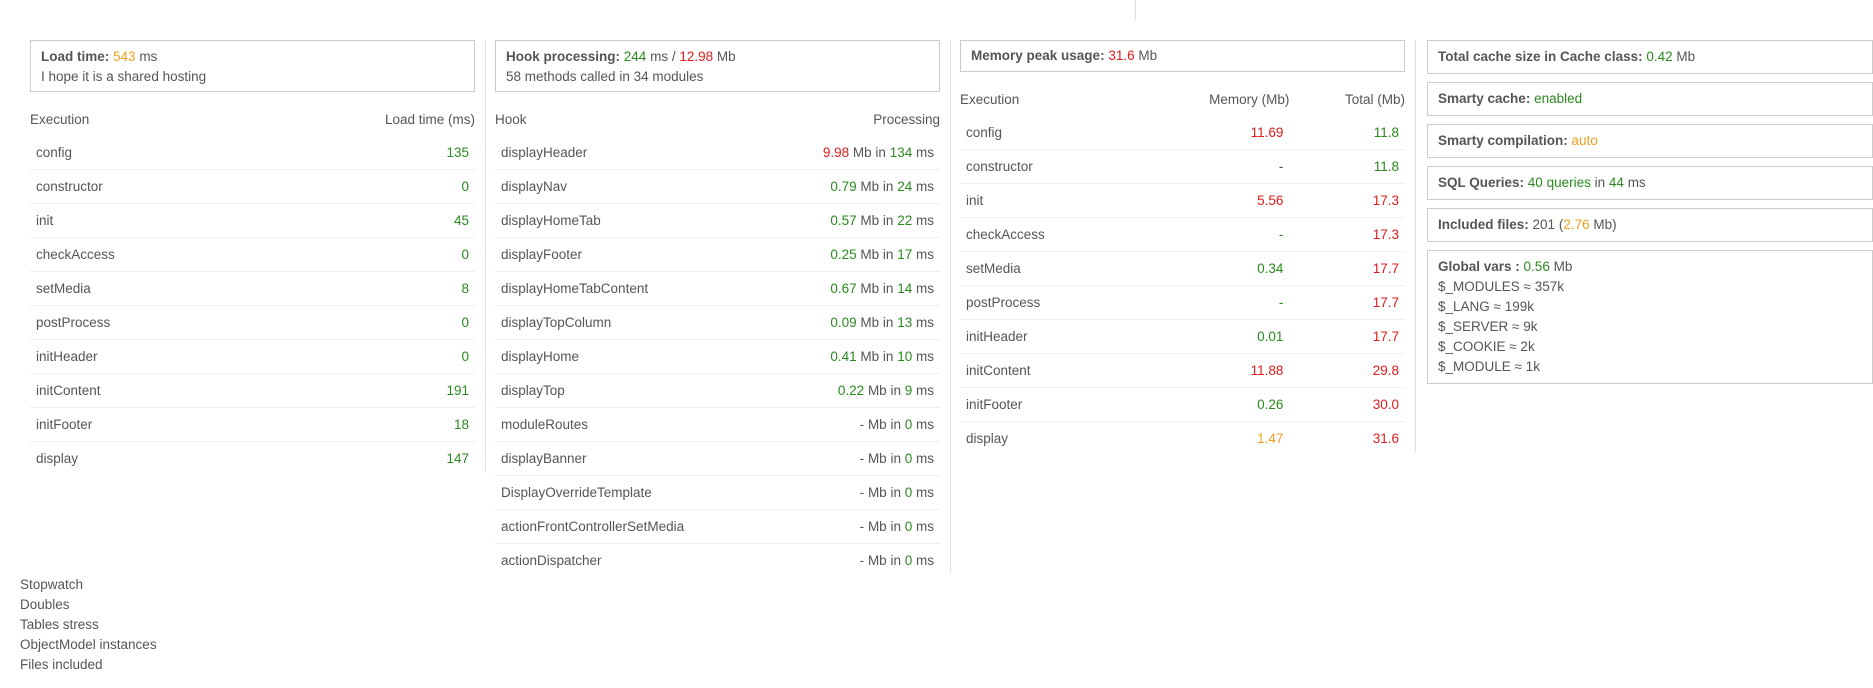 Image resolution: width=1873 pixels, height=688 pixels. I want to click on table-row: init 5.56 17.3, so click(1182, 200).